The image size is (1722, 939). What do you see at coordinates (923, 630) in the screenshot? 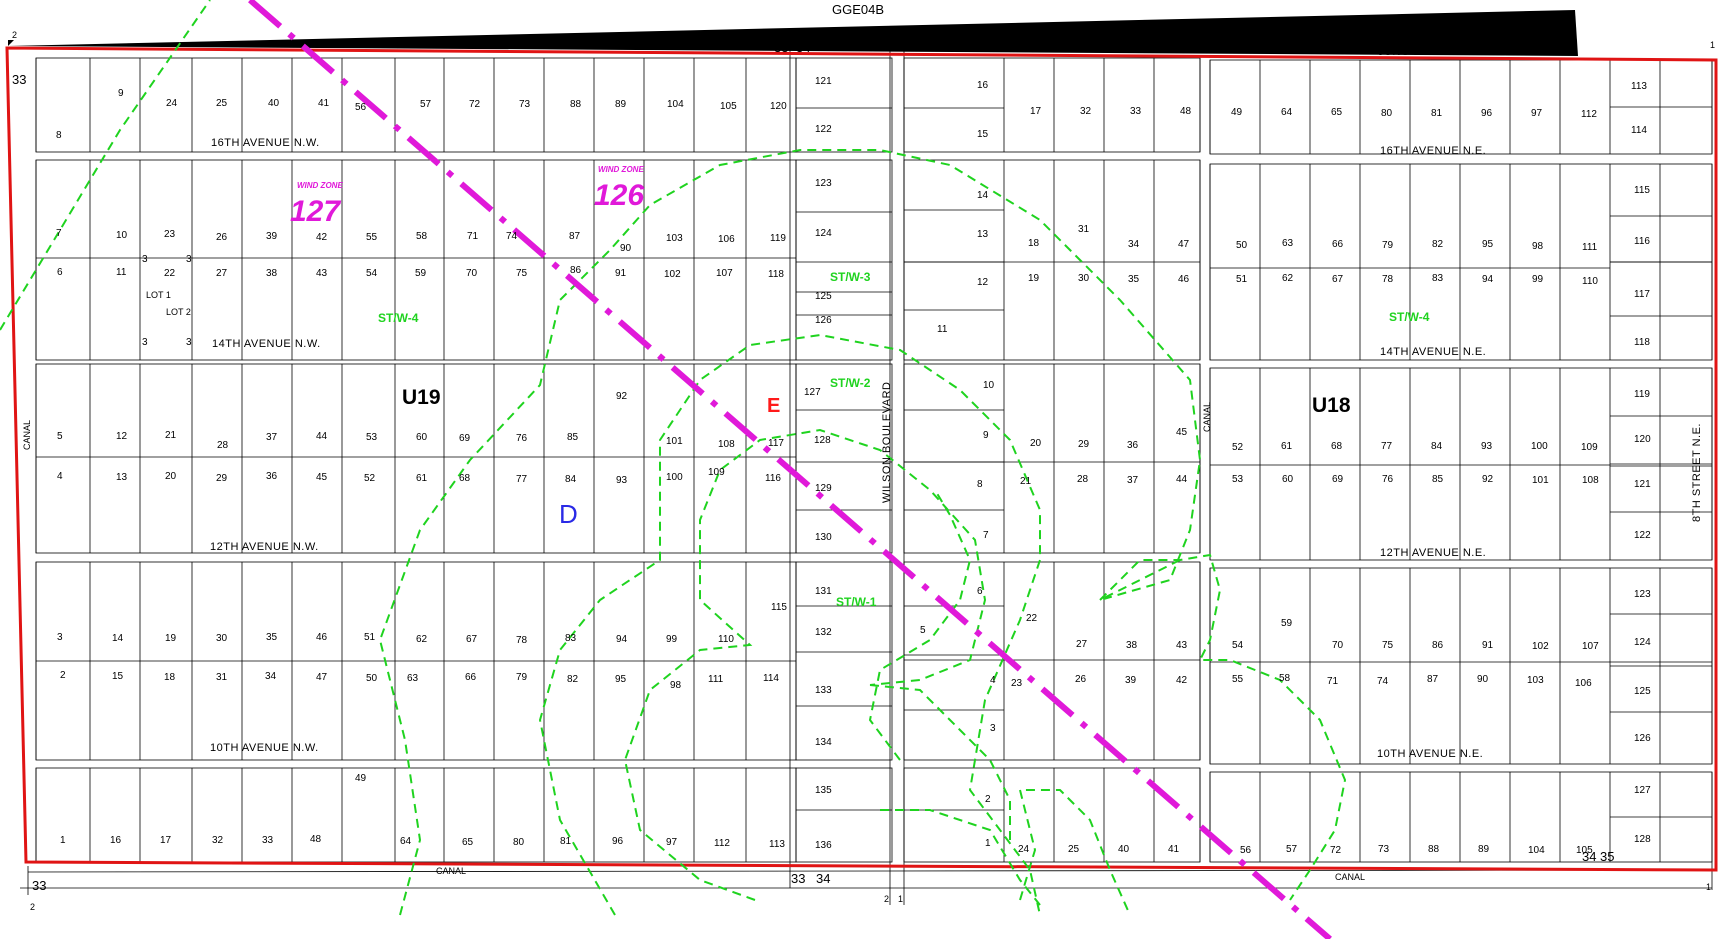
I see `lot-number: 5` at bounding box center [923, 630].